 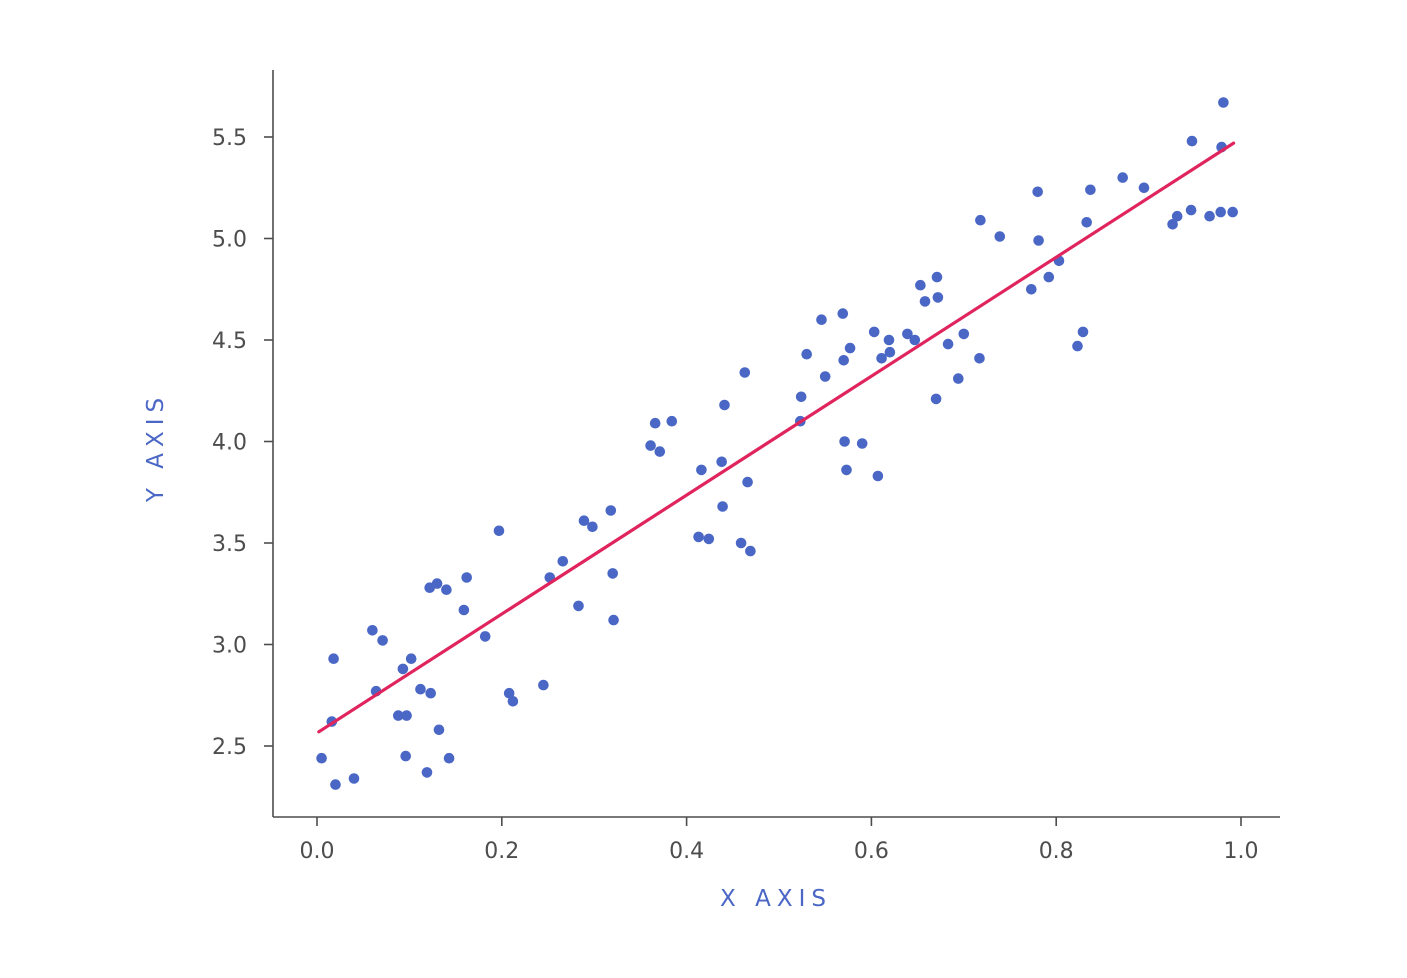 I want to click on y-tick-label: 5.0, so click(x=229, y=240).